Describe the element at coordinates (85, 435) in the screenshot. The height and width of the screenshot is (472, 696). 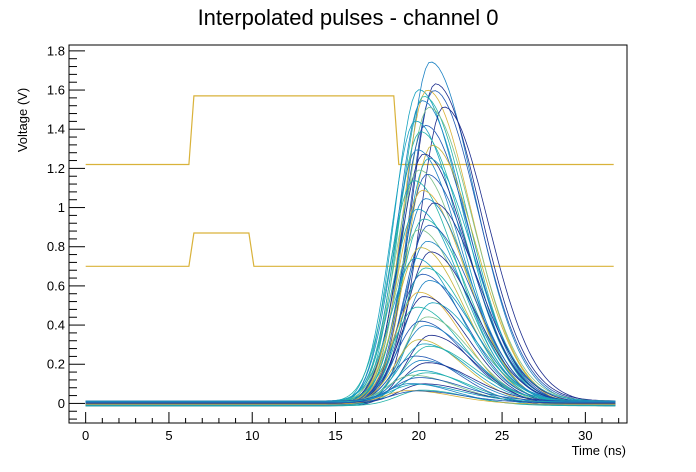
I see `x-tick-label: 0` at that location.